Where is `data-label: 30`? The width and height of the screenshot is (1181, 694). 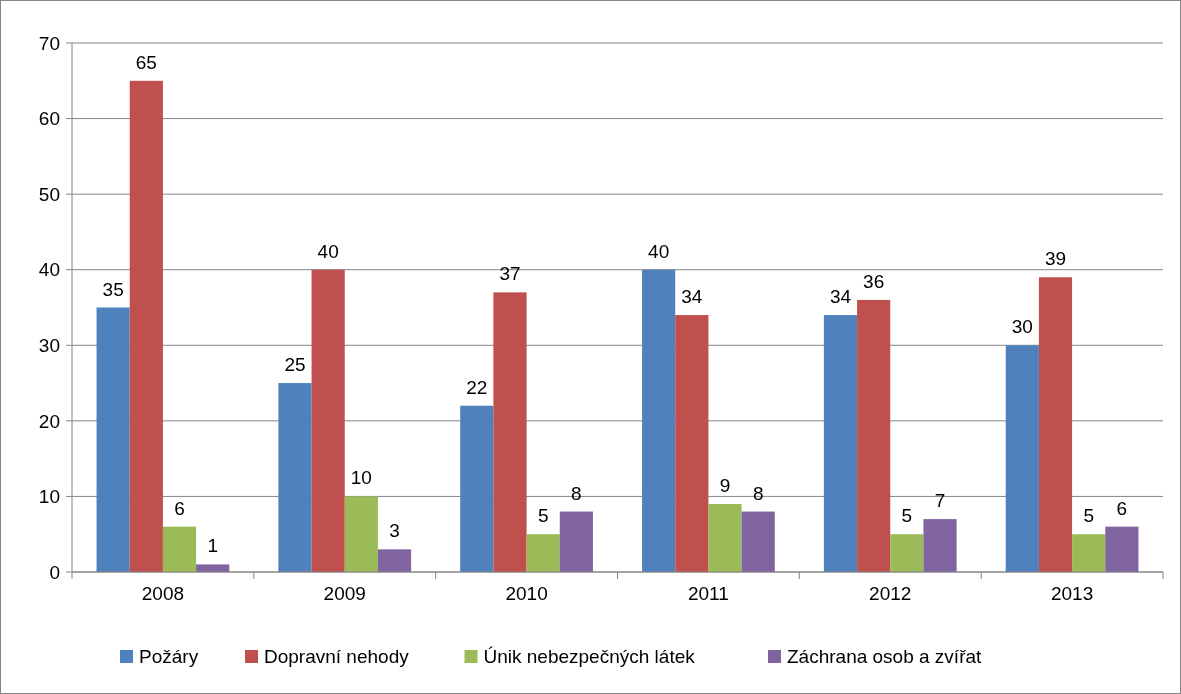
data-label: 30 is located at coordinates (1022, 327).